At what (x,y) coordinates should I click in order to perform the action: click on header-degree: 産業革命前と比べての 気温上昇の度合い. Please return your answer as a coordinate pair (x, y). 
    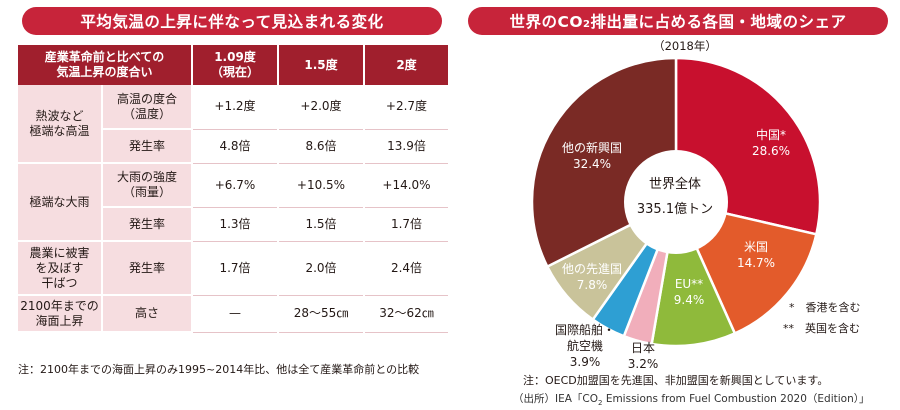
    Looking at the image, I should click on (105, 65).